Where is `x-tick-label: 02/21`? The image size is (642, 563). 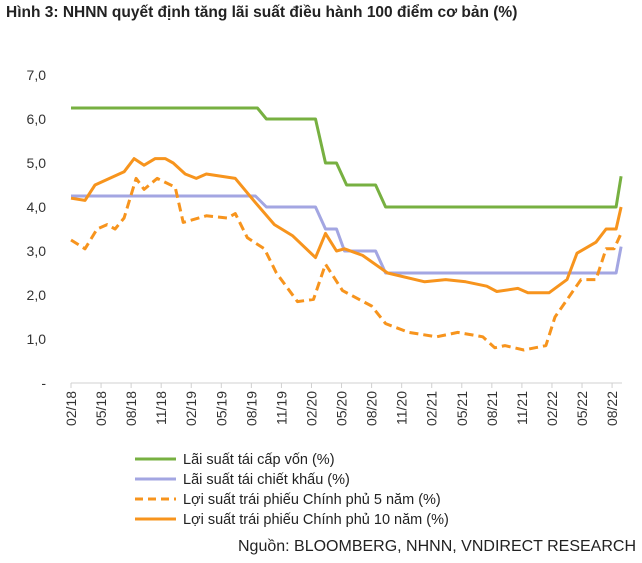 x-tick-label: 02/21 is located at coordinates (432, 408).